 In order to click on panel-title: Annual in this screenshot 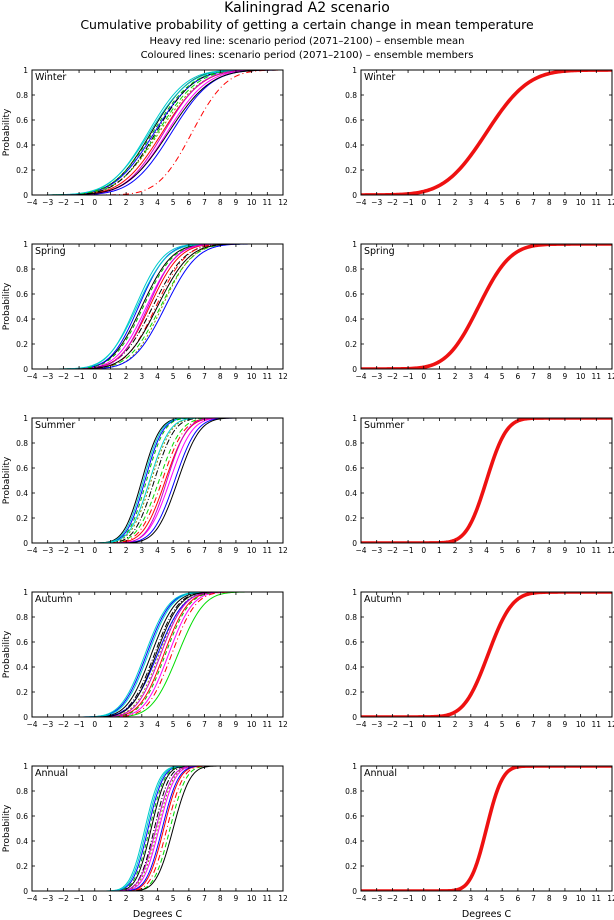, I will do `click(51, 773)`.